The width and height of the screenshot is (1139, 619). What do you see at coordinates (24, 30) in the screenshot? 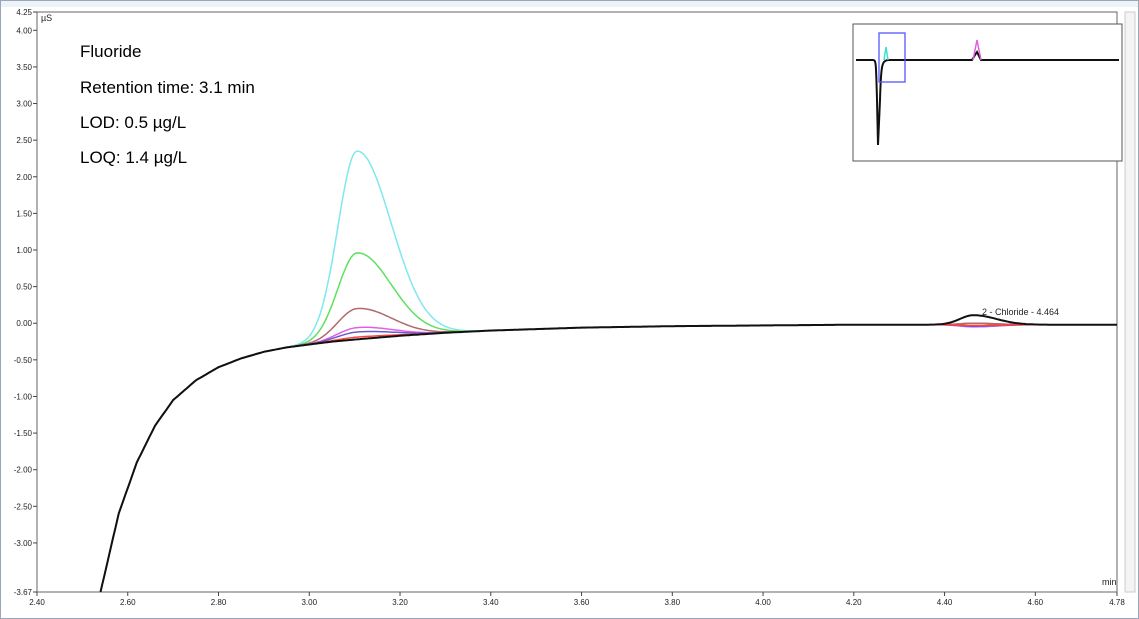
I see `y-tick-label: 4.00` at bounding box center [24, 30].